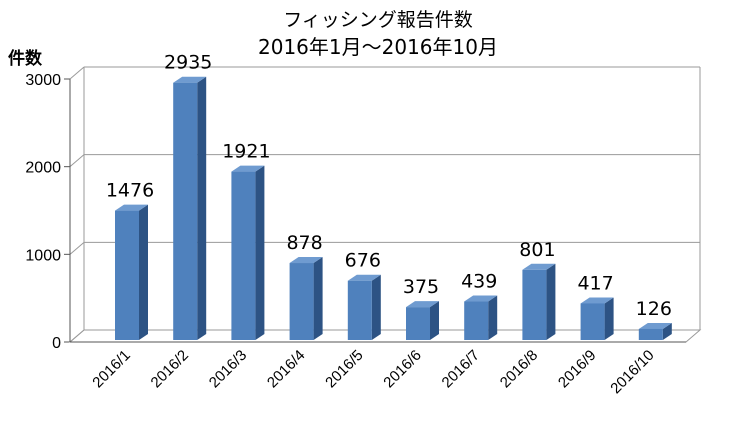 This screenshot has height=436, width=738. Describe the element at coordinates (43, 80) in the screenshot. I see `y-tick-label: 3000` at that location.